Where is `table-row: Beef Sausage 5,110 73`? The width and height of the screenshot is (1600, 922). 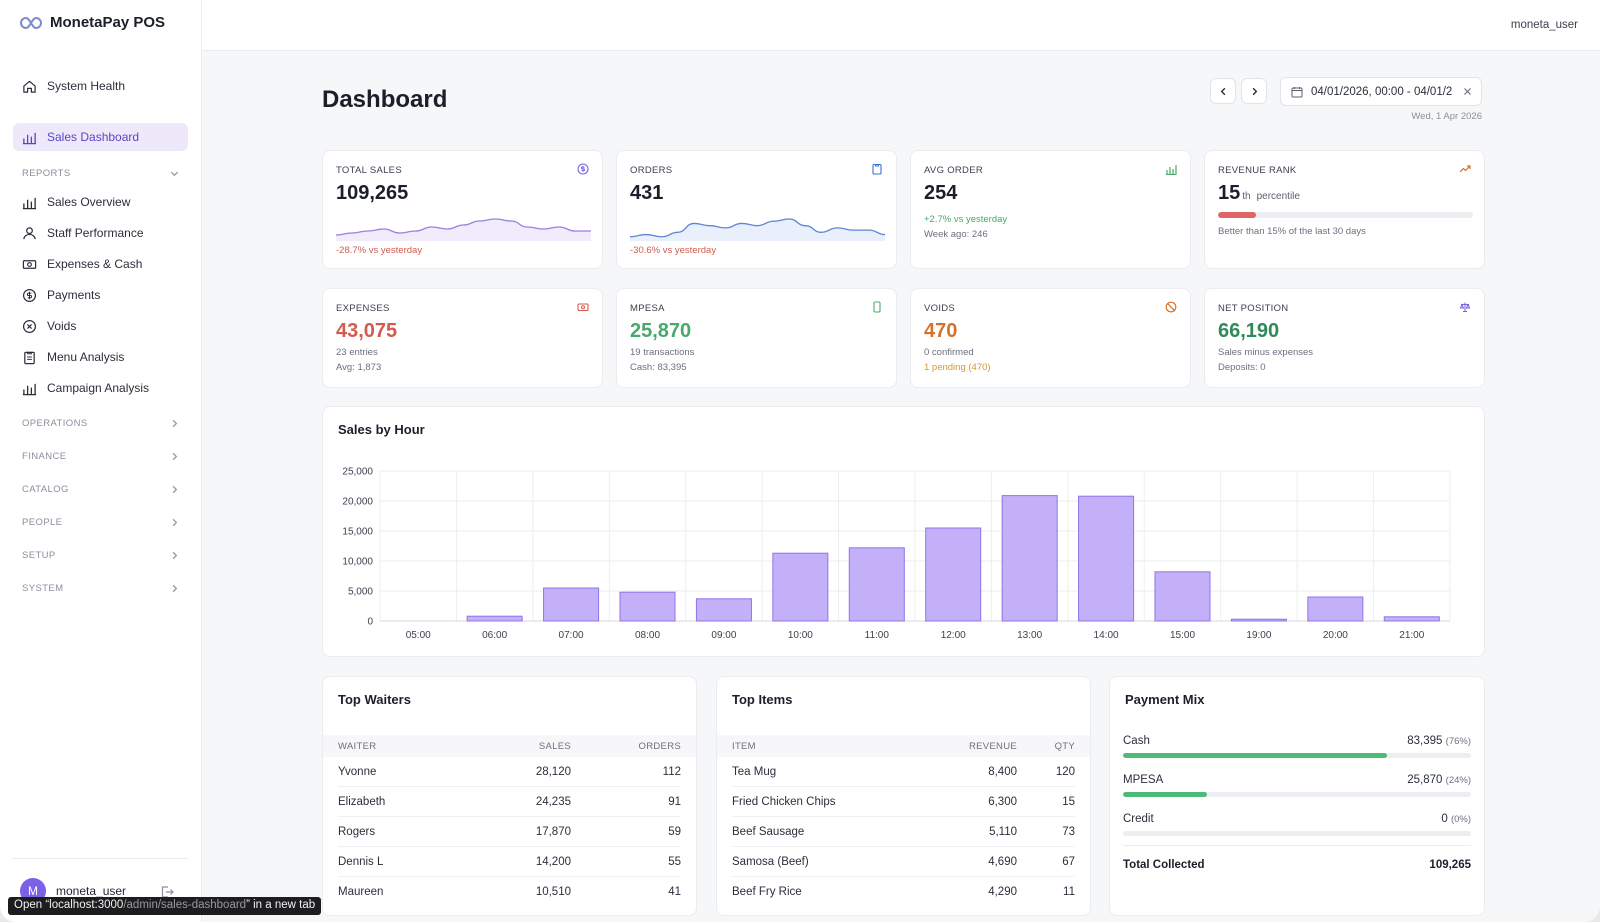 table-row: Beef Sausage 5,110 73 is located at coordinates (903, 832).